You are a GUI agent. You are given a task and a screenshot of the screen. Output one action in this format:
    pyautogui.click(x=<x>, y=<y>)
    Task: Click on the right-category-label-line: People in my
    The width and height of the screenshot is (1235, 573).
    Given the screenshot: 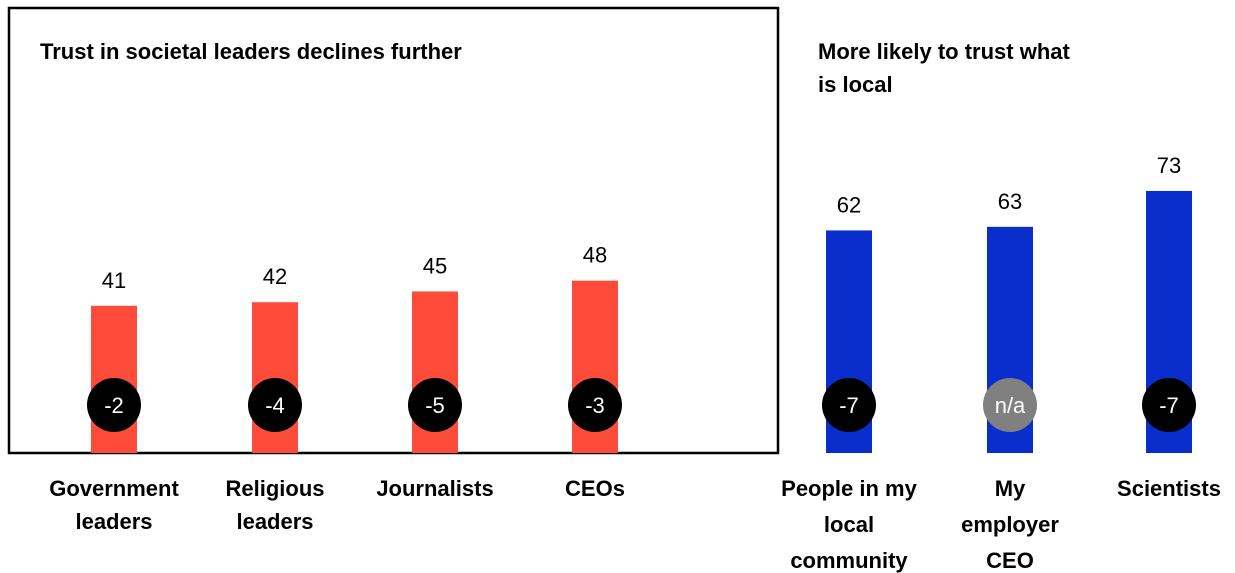 What is the action you would take?
    pyautogui.click(x=849, y=488)
    